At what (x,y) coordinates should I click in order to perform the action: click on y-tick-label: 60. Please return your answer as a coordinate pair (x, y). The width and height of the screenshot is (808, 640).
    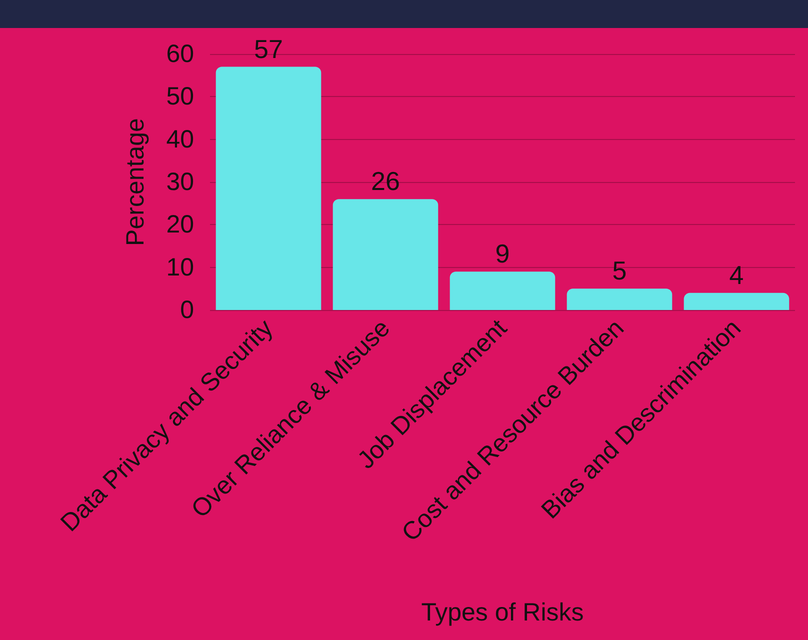
    Looking at the image, I should click on (180, 54).